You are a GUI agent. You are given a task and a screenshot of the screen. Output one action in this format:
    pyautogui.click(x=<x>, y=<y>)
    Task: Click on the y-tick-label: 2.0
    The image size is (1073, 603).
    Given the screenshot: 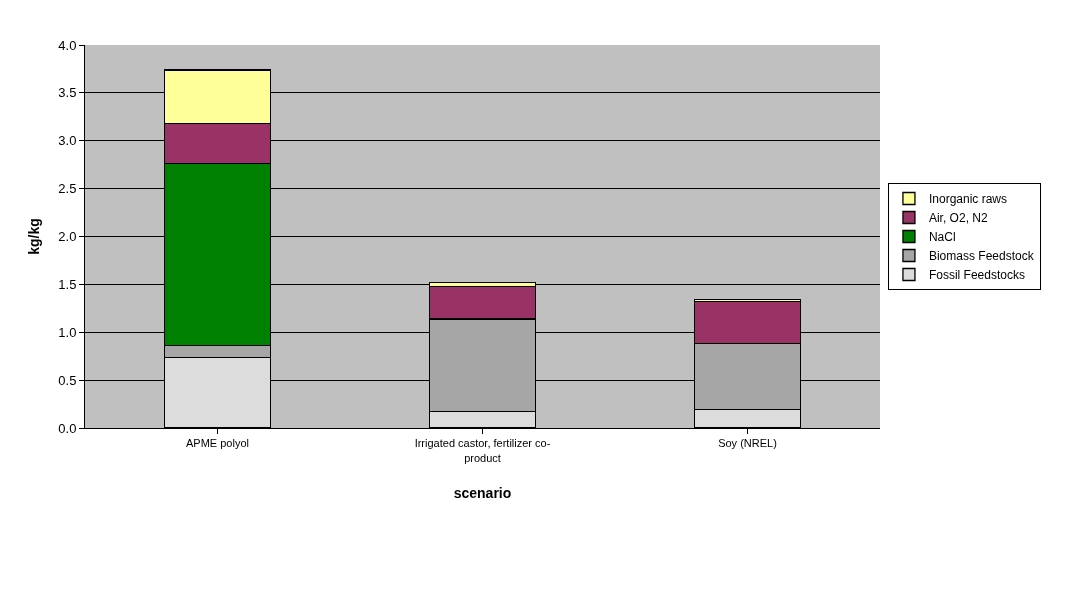 What is the action you would take?
    pyautogui.click(x=67, y=237)
    